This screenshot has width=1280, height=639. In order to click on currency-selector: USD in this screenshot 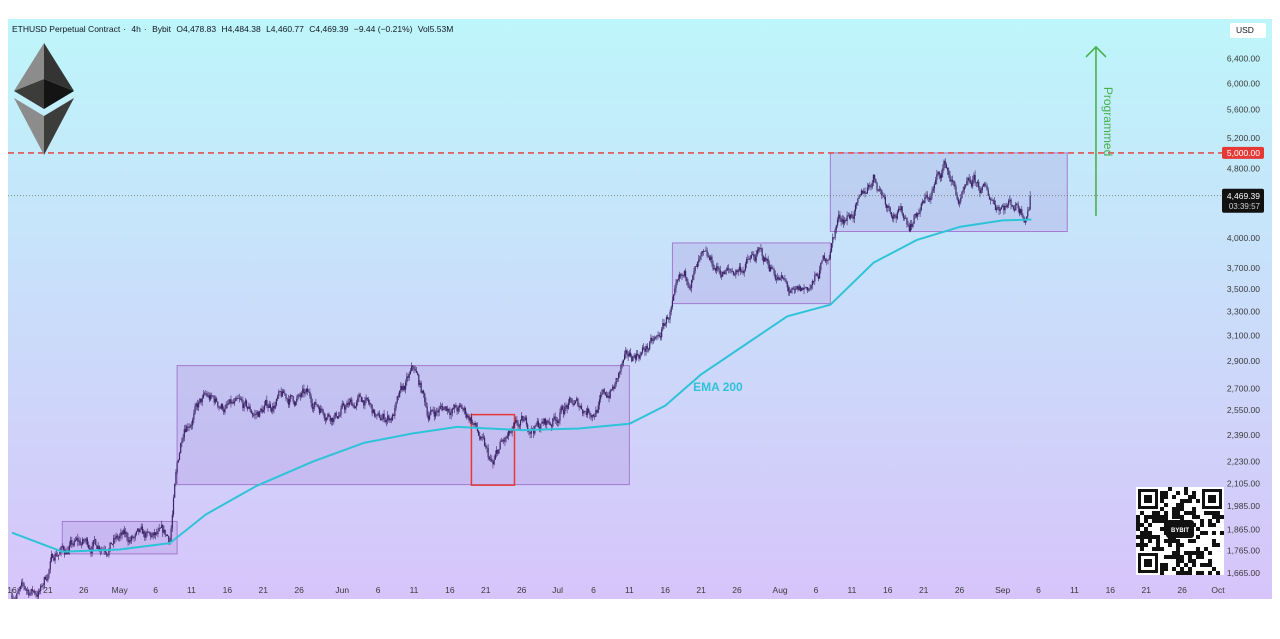, I will do `click(1248, 30)`.